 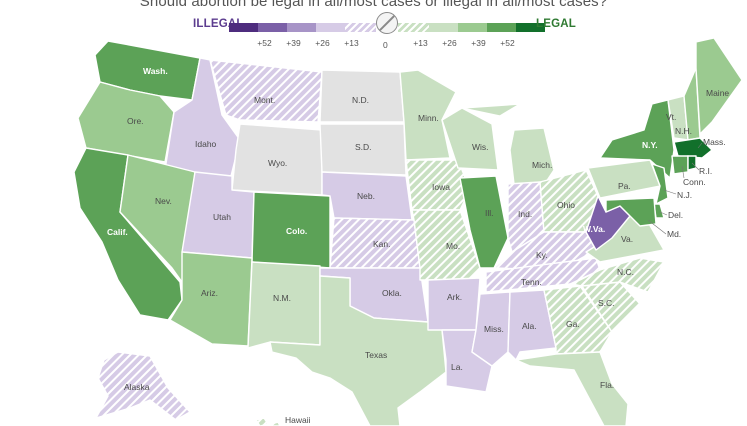 I want to click on state-new-jersey, so click(x=660, y=184).